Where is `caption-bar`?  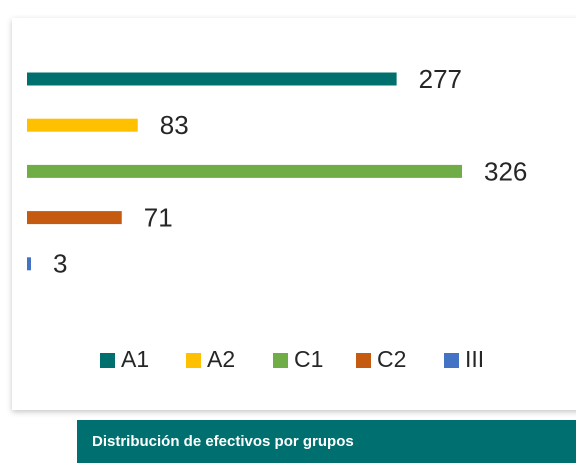
caption-bar is located at coordinates (326, 441).